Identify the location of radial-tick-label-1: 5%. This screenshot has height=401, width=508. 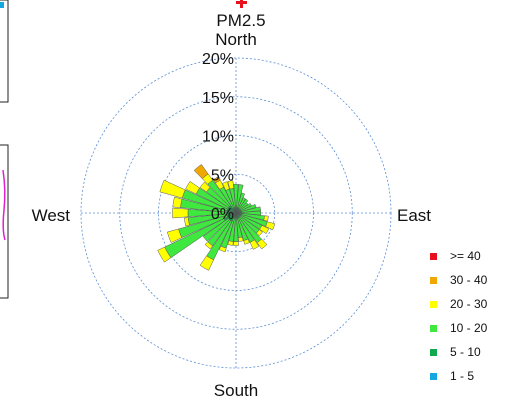
(222, 175).